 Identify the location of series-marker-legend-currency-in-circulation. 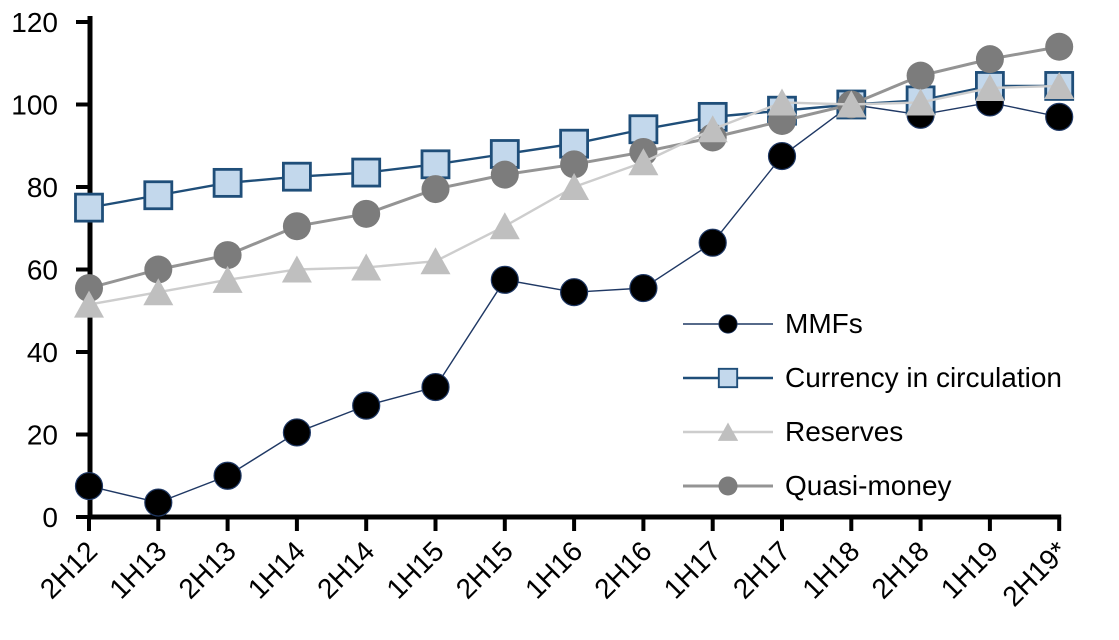
(728, 378).